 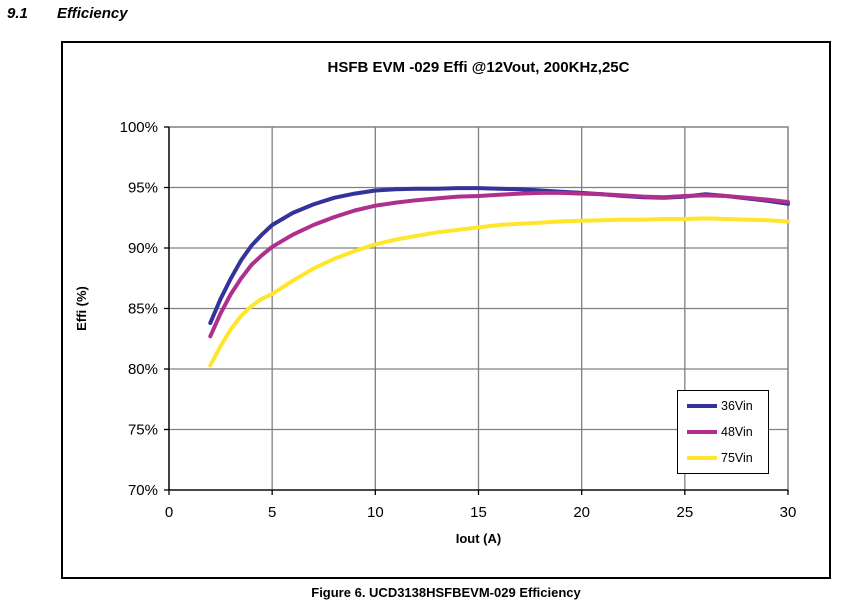 What do you see at coordinates (169, 512) in the screenshot?
I see `x-tick-label: 0` at bounding box center [169, 512].